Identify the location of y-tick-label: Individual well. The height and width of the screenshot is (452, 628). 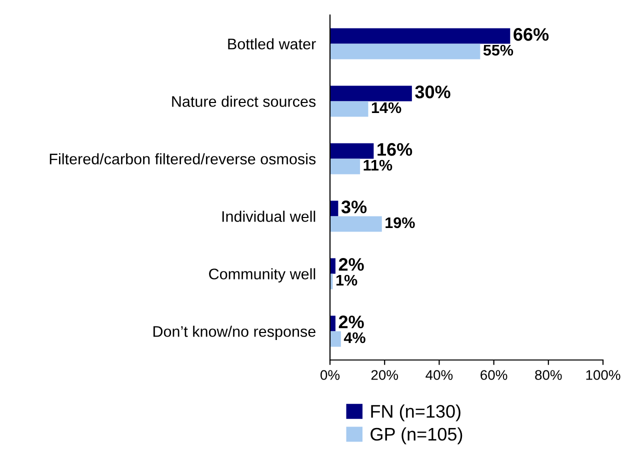
(269, 216).